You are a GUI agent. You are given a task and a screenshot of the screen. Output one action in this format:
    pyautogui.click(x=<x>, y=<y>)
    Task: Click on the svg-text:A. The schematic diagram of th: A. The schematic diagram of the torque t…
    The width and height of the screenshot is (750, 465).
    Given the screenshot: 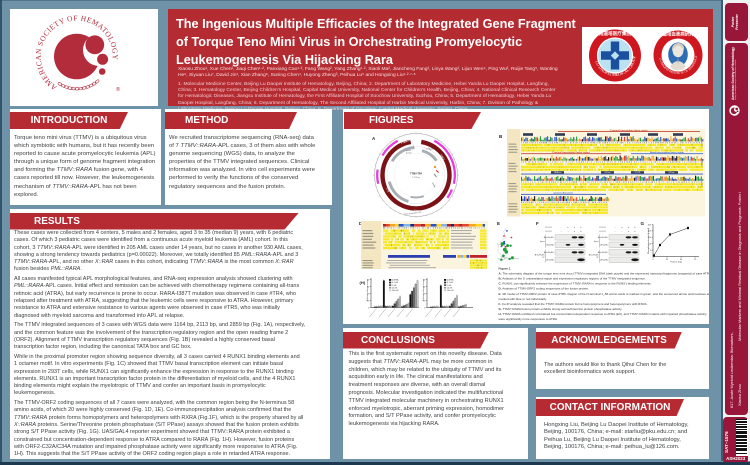 What is the action you would take?
    pyautogui.click(x=604, y=274)
    